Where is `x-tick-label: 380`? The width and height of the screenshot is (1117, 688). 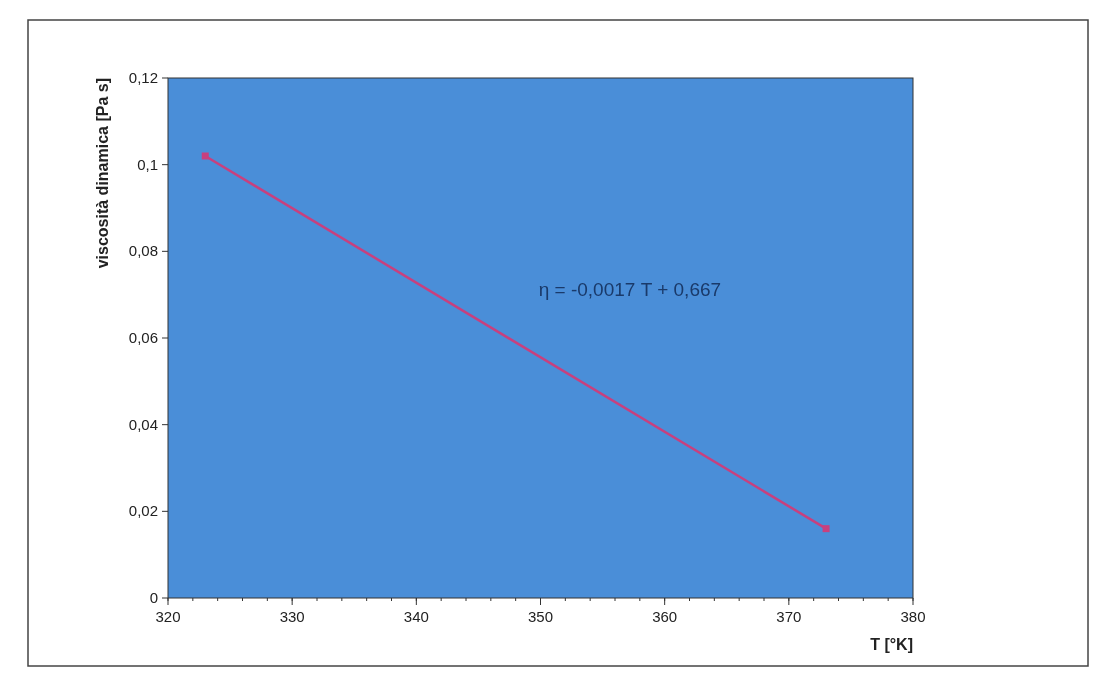
x-tick-label: 380 is located at coordinates (913, 616).